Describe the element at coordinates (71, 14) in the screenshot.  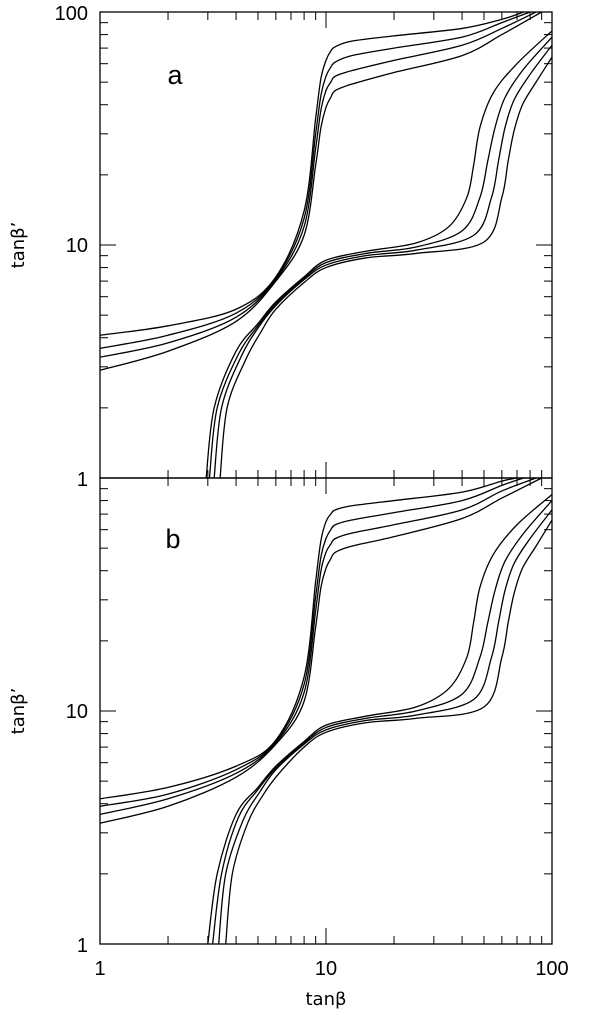
I see `panel-a-ytick-label-100: 100` at that location.